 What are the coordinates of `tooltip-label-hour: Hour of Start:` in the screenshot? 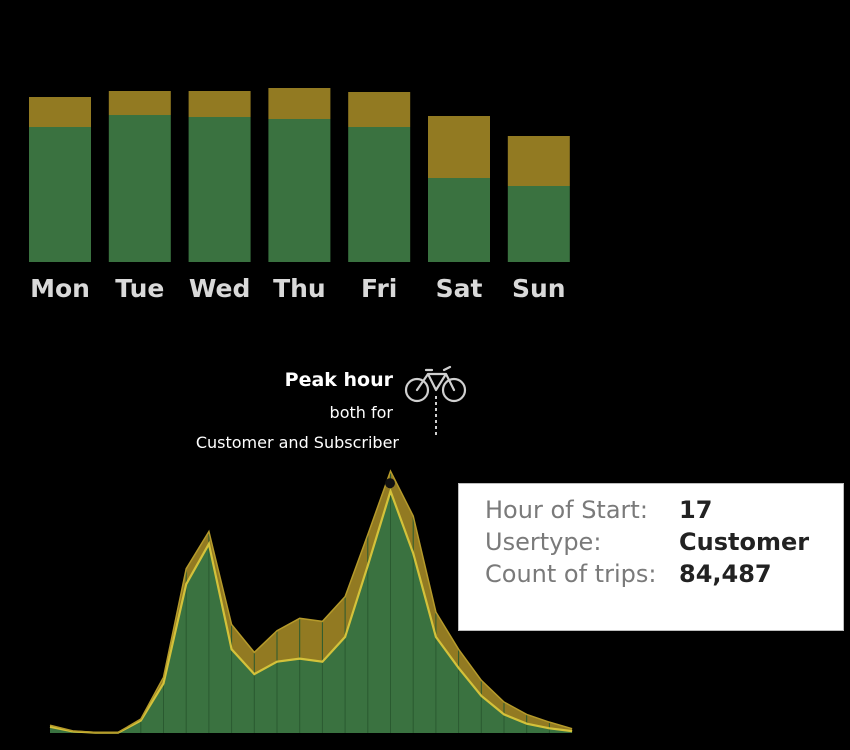 It's located at (566, 510).